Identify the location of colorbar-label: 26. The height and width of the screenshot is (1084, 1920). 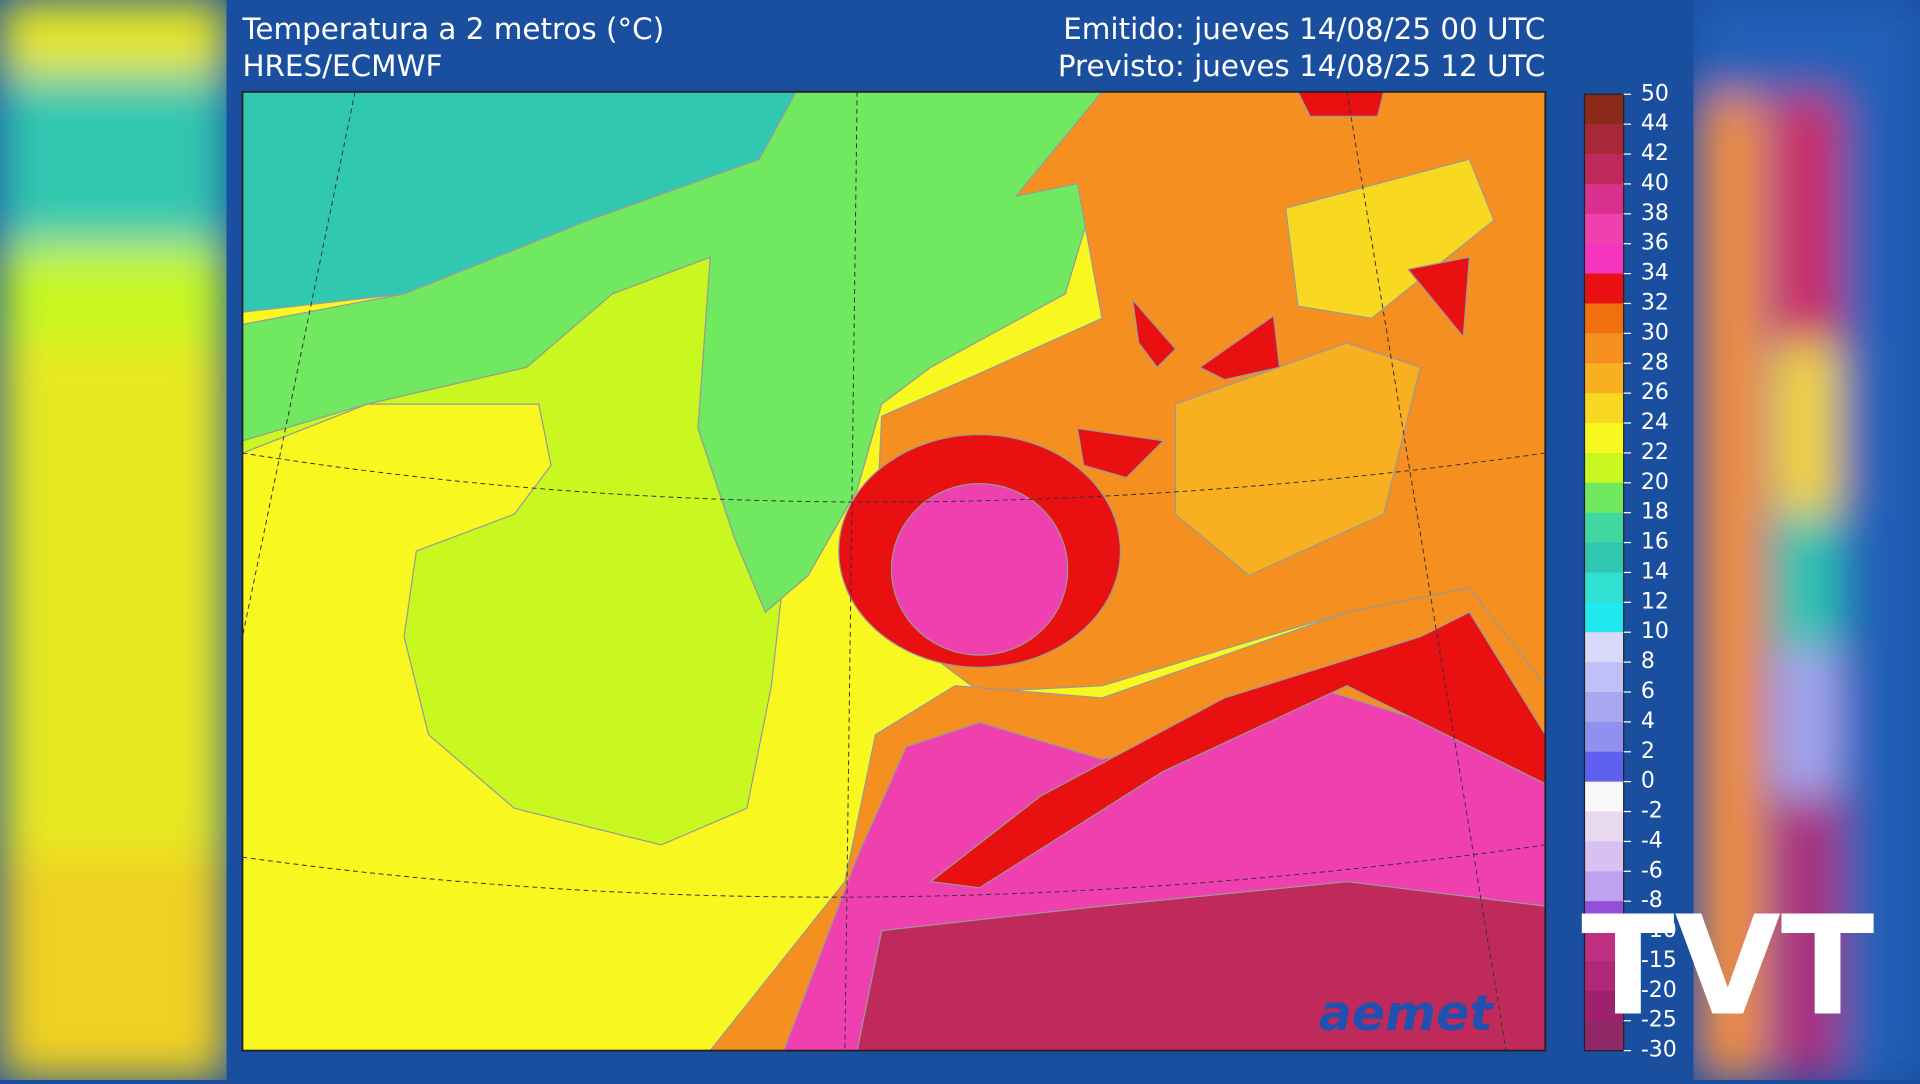
(1655, 392).